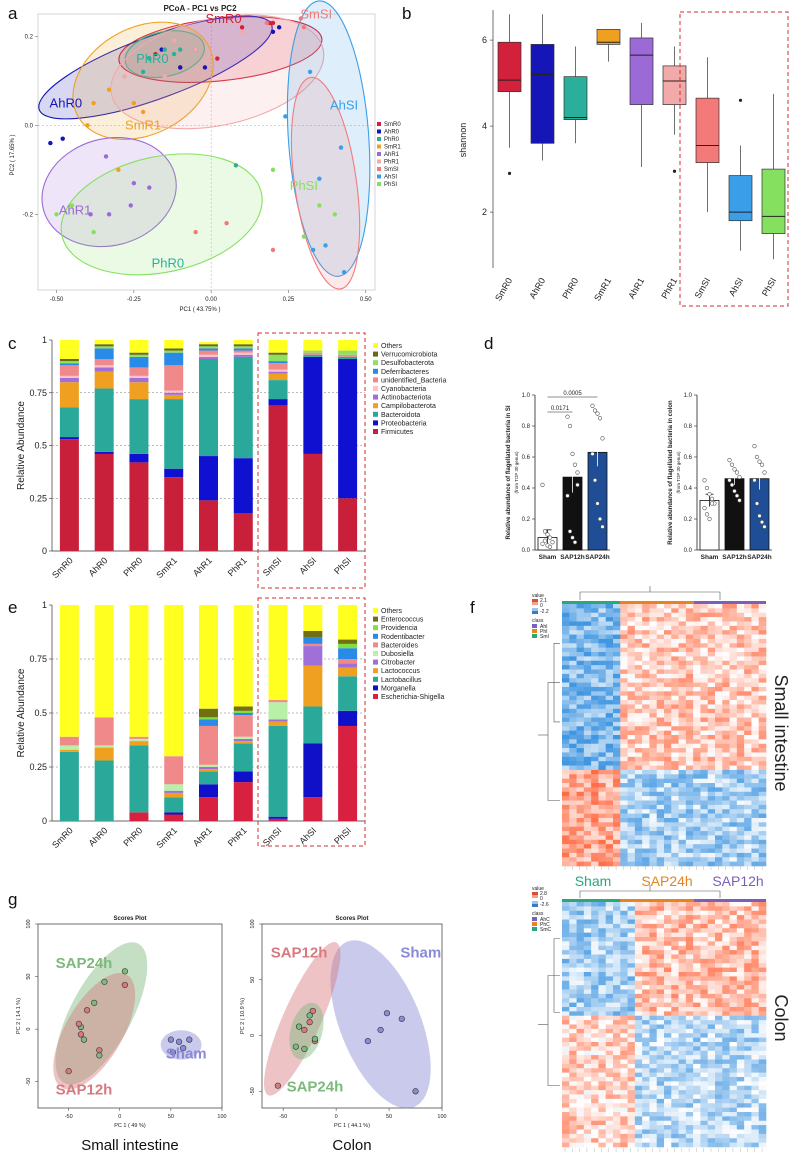 The image size is (800, 1173). What do you see at coordinates (179, 1041) in the screenshot?
I see `point-sham` at bounding box center [179, 1041].